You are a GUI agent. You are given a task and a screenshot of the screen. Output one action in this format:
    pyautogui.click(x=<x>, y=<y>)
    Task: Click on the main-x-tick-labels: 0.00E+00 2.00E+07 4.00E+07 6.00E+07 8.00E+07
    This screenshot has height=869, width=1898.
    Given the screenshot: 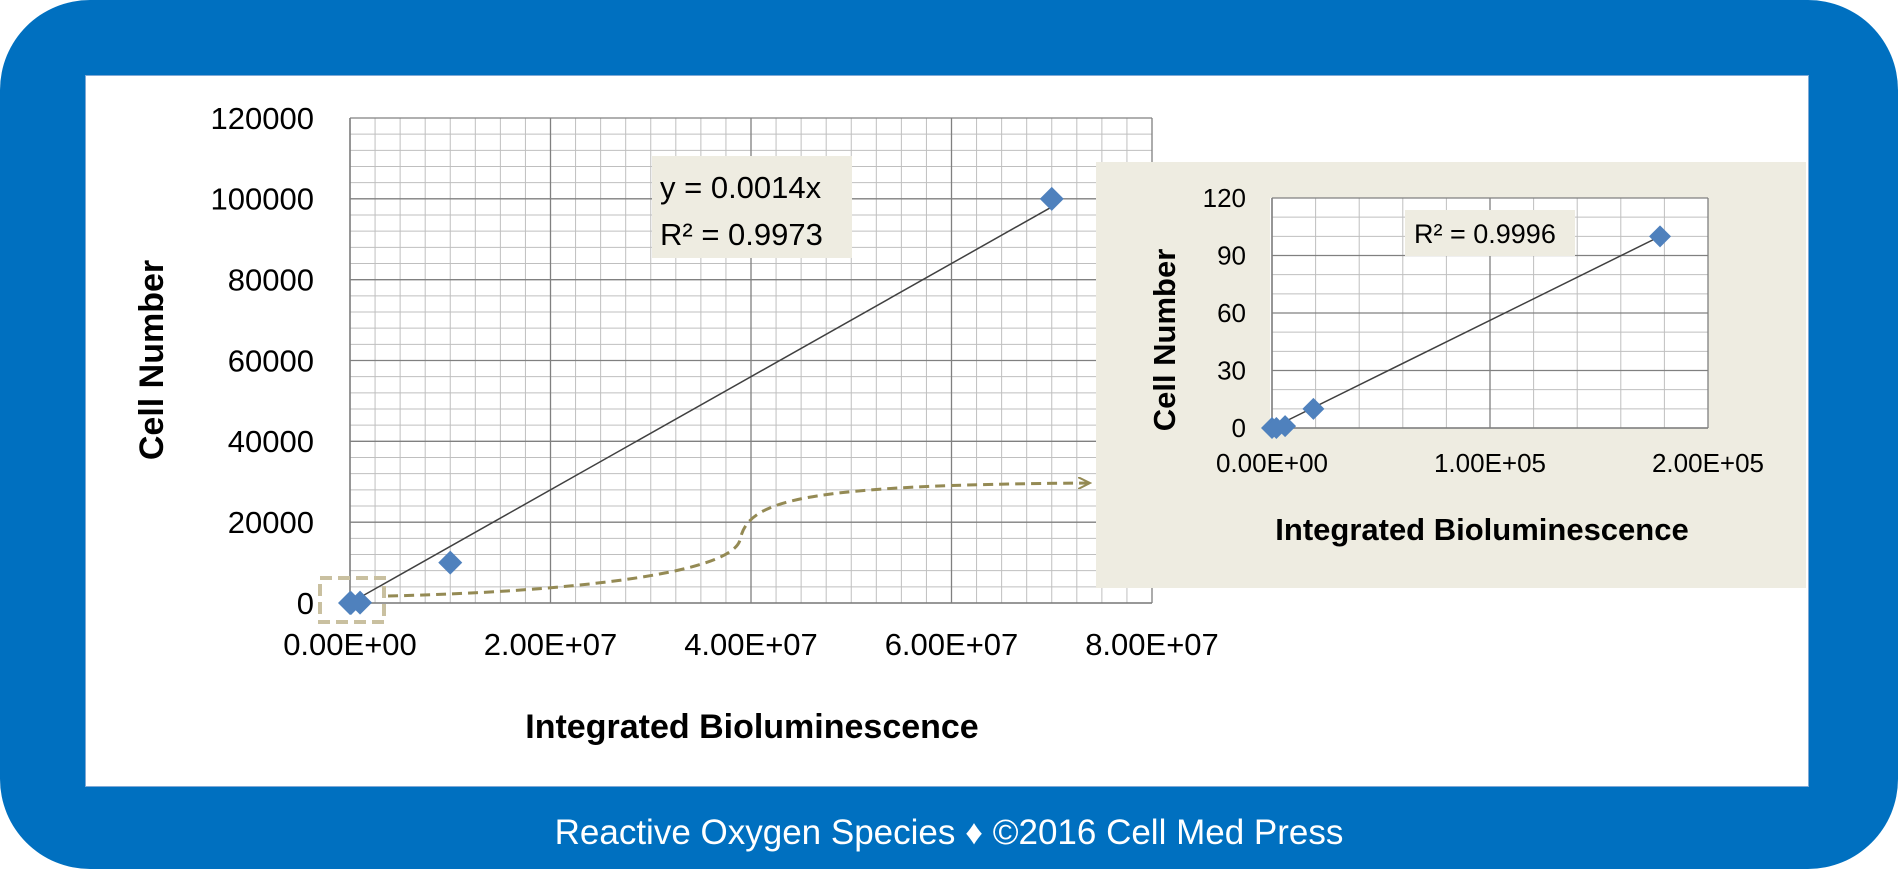 What is the action you would take?
    pyautogui.click(x=751, y=644)
    